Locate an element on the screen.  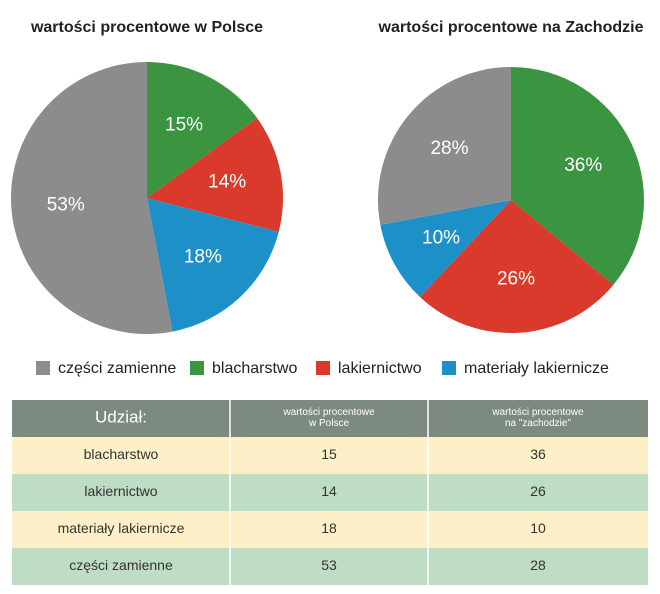
table-cell: 14 is located at coordinates (329, 491).